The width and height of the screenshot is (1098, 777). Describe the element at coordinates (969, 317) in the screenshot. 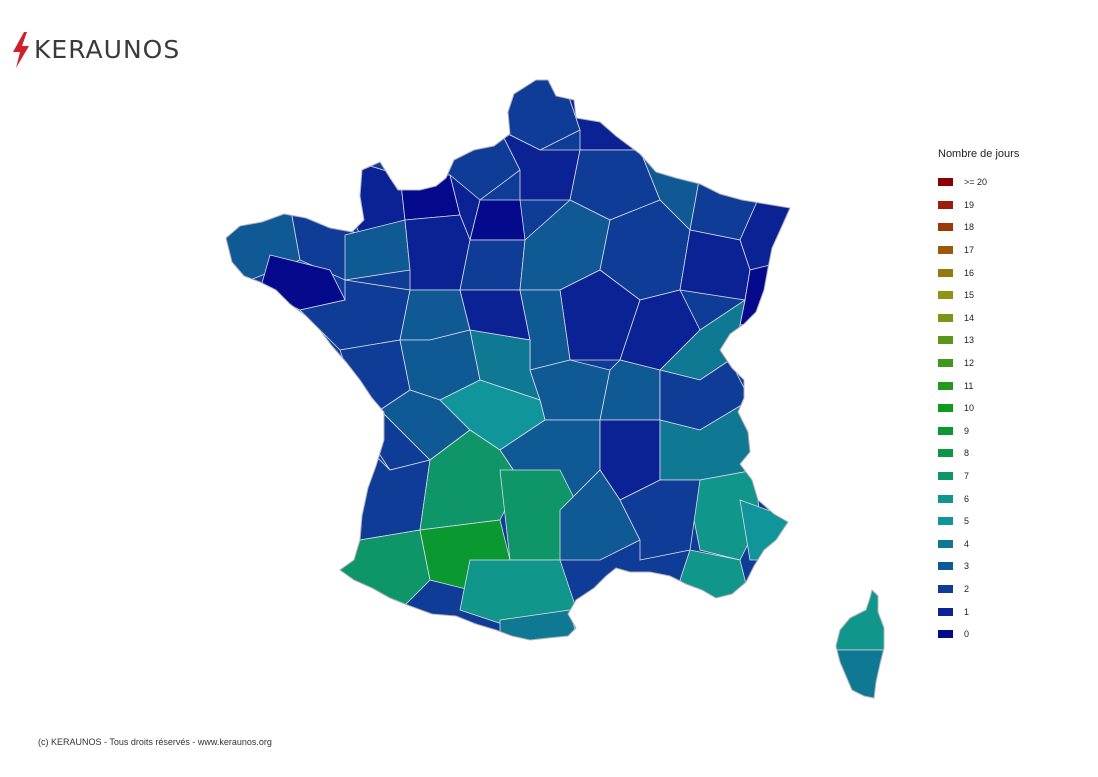

I see `legend-label: 14` at that location.